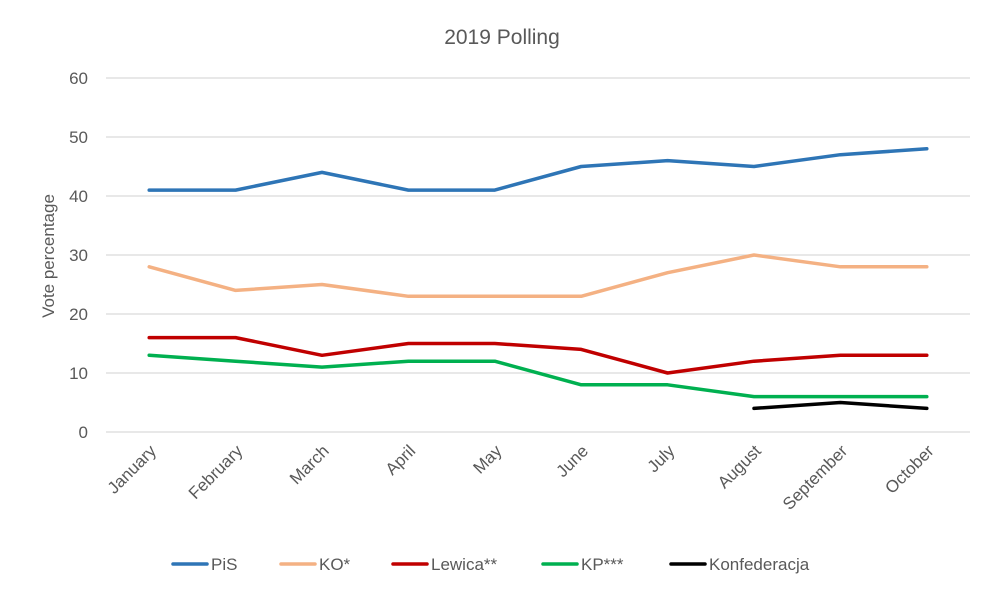 The image size is (984, 594). Describe the element at coordinates (78, 373) in the screenshot. I see `y-tick-label: 10` at that location.